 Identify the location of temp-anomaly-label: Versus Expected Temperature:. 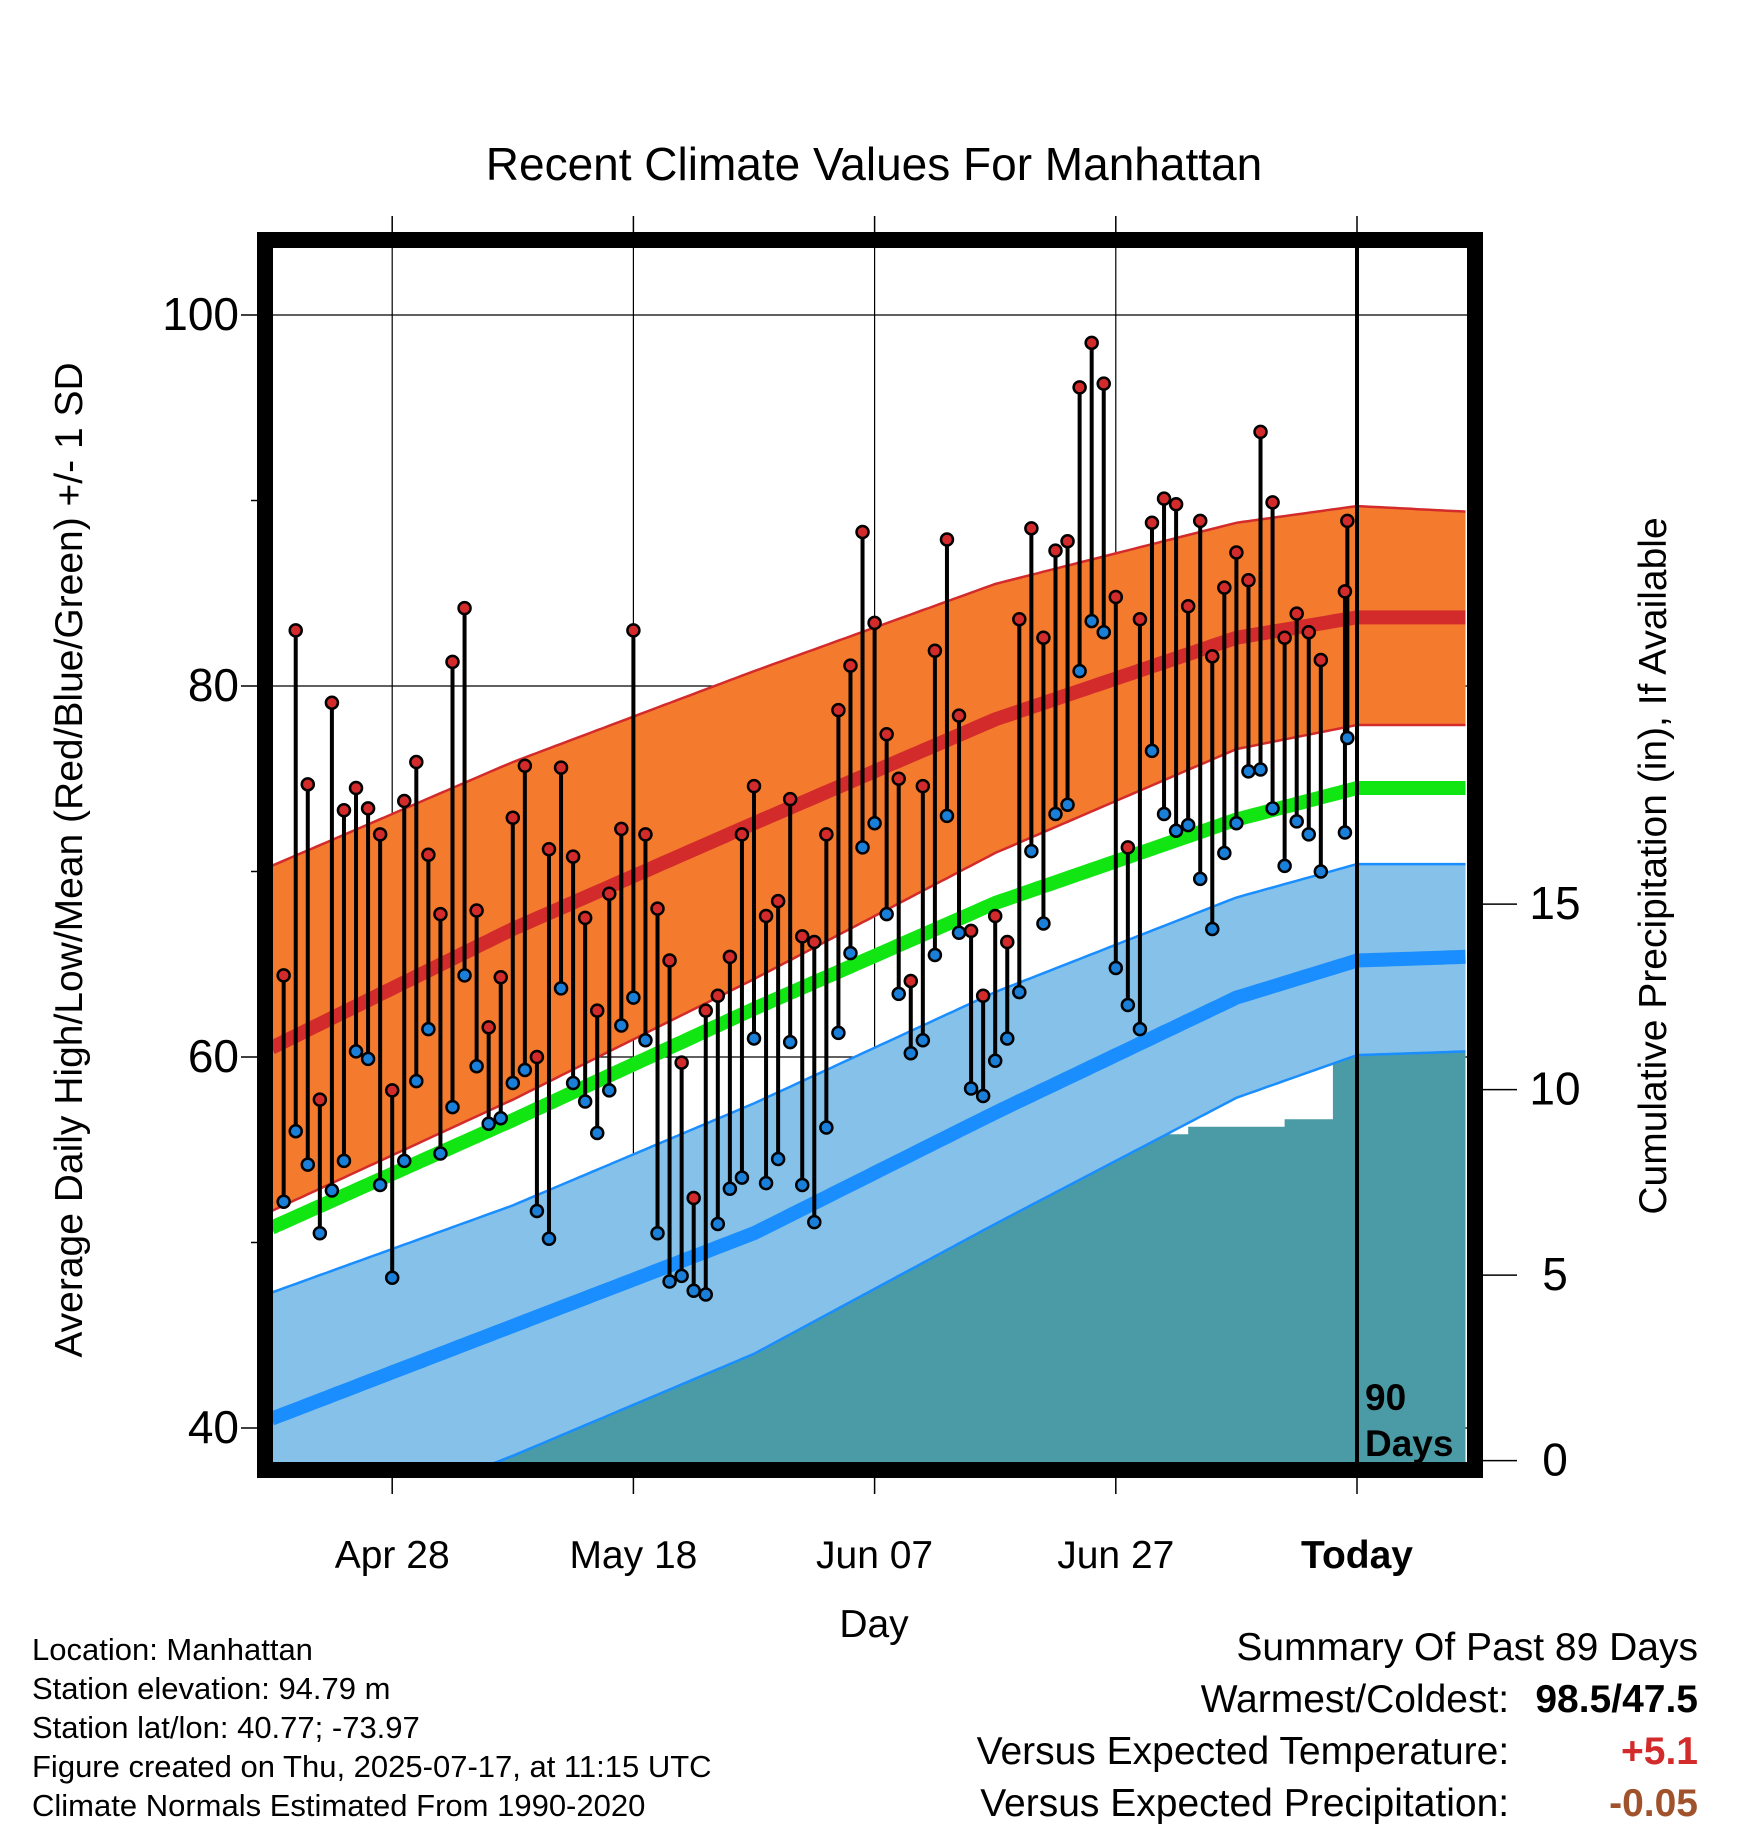
(1243, 1751).